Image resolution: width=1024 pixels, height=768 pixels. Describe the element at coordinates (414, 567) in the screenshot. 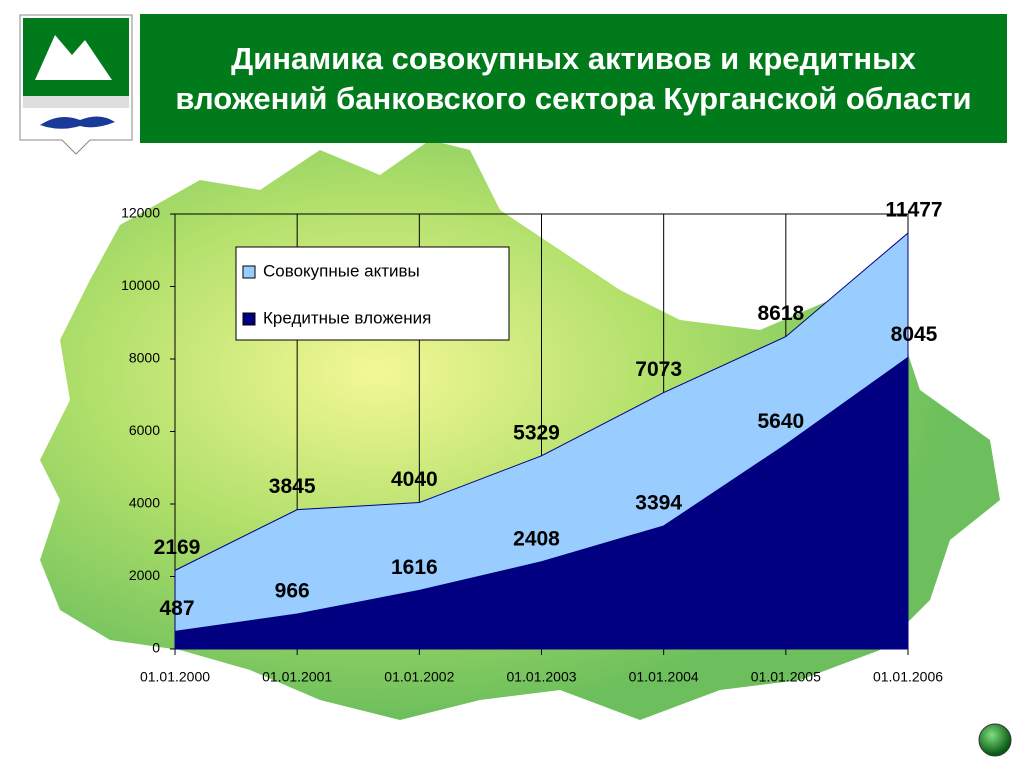

I see `data-label: 1616` at that location.